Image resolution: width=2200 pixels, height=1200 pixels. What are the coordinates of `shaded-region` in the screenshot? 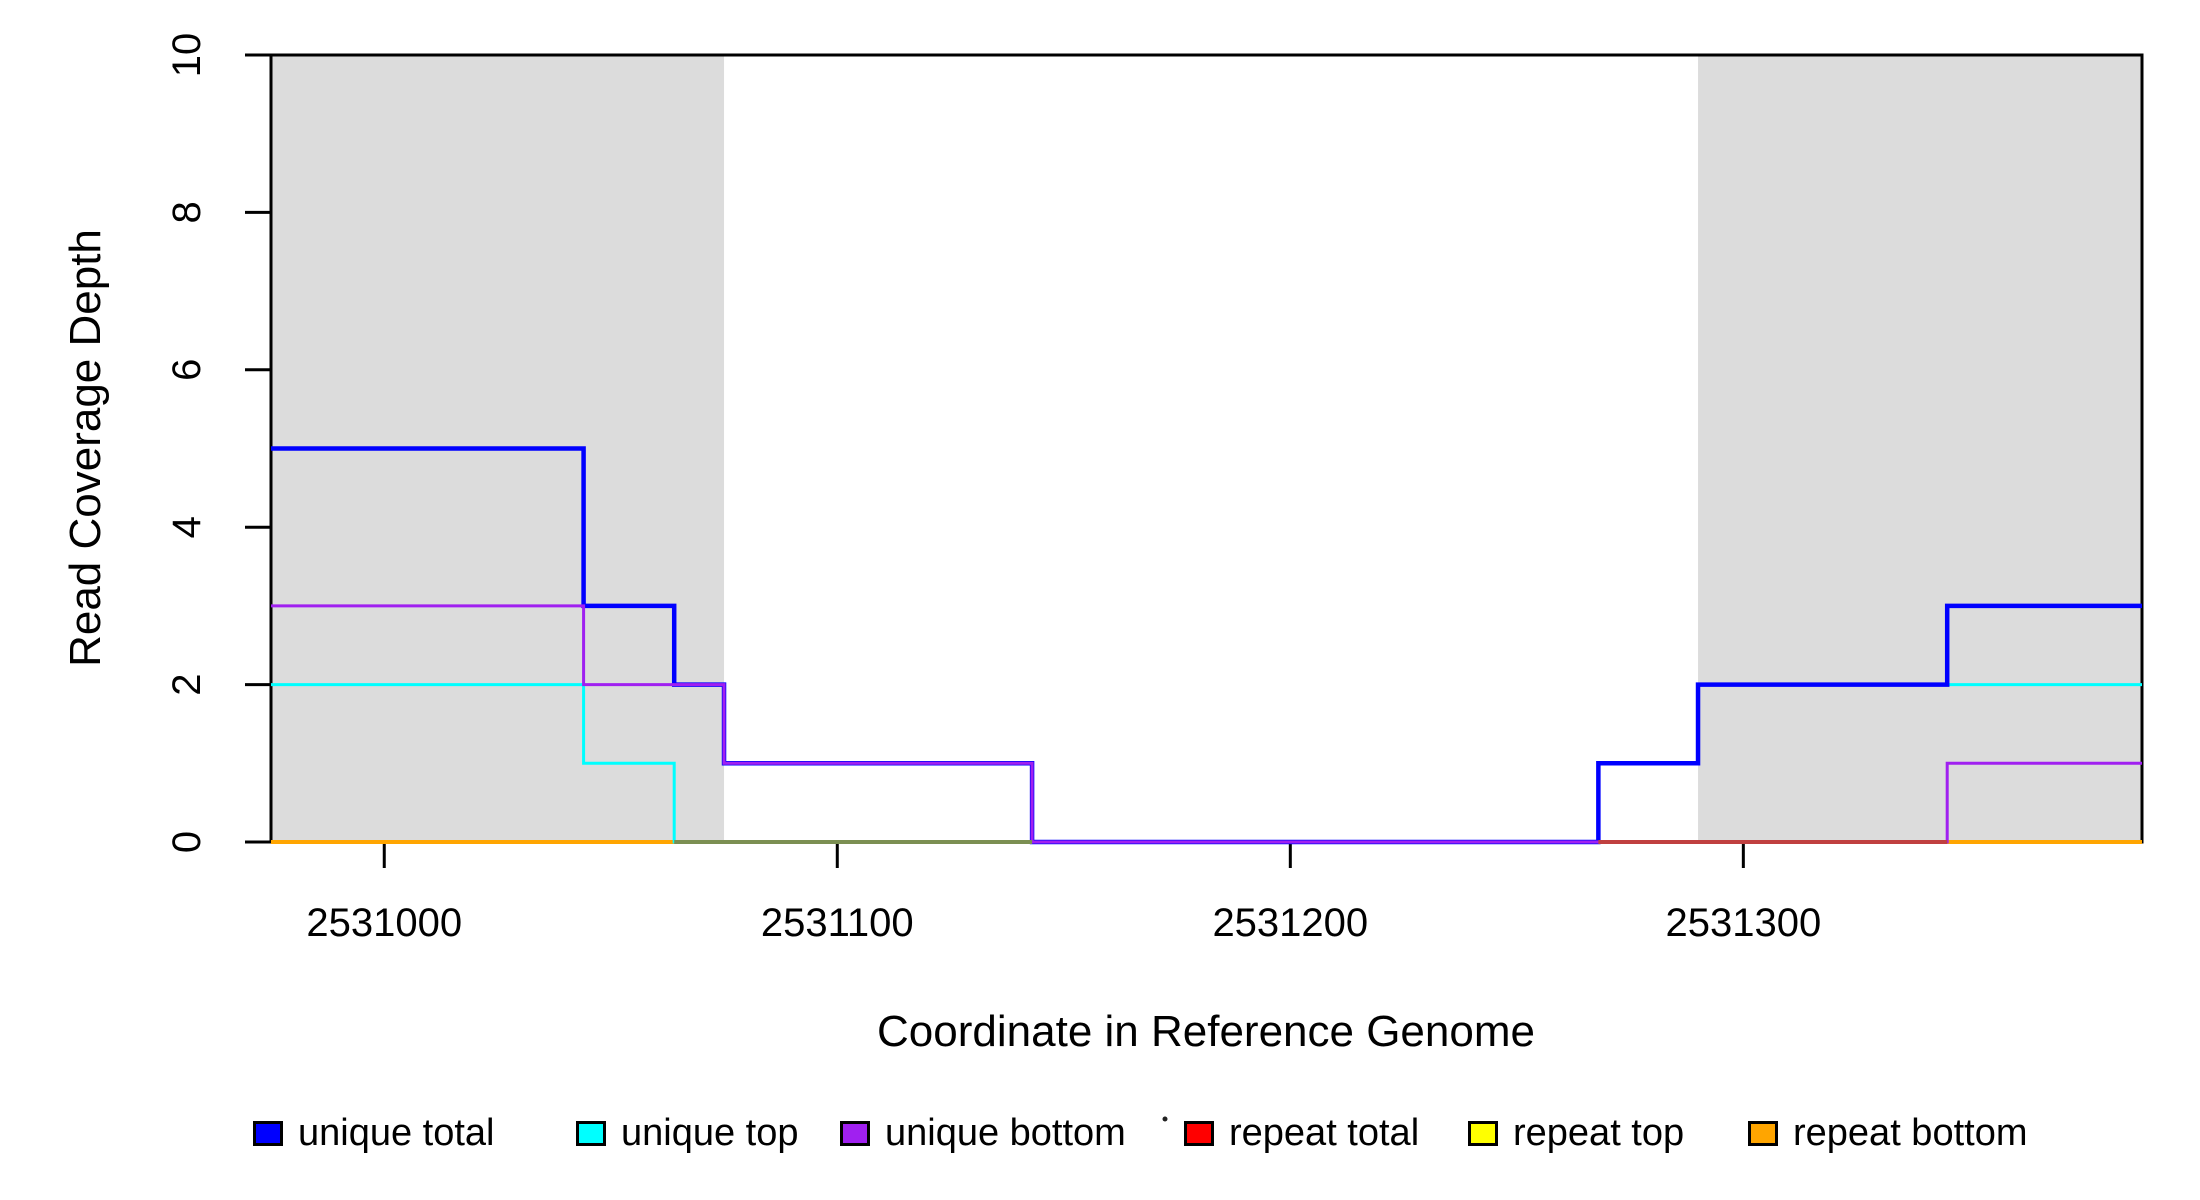 It's located at (1920, 448).